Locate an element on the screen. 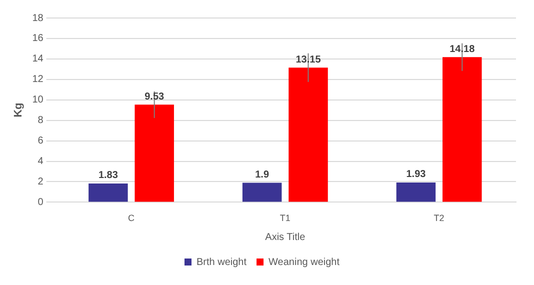 The width and height of the screenshot is (534, 285). y-tick-label: 10 is located at coordinates (38, 100).